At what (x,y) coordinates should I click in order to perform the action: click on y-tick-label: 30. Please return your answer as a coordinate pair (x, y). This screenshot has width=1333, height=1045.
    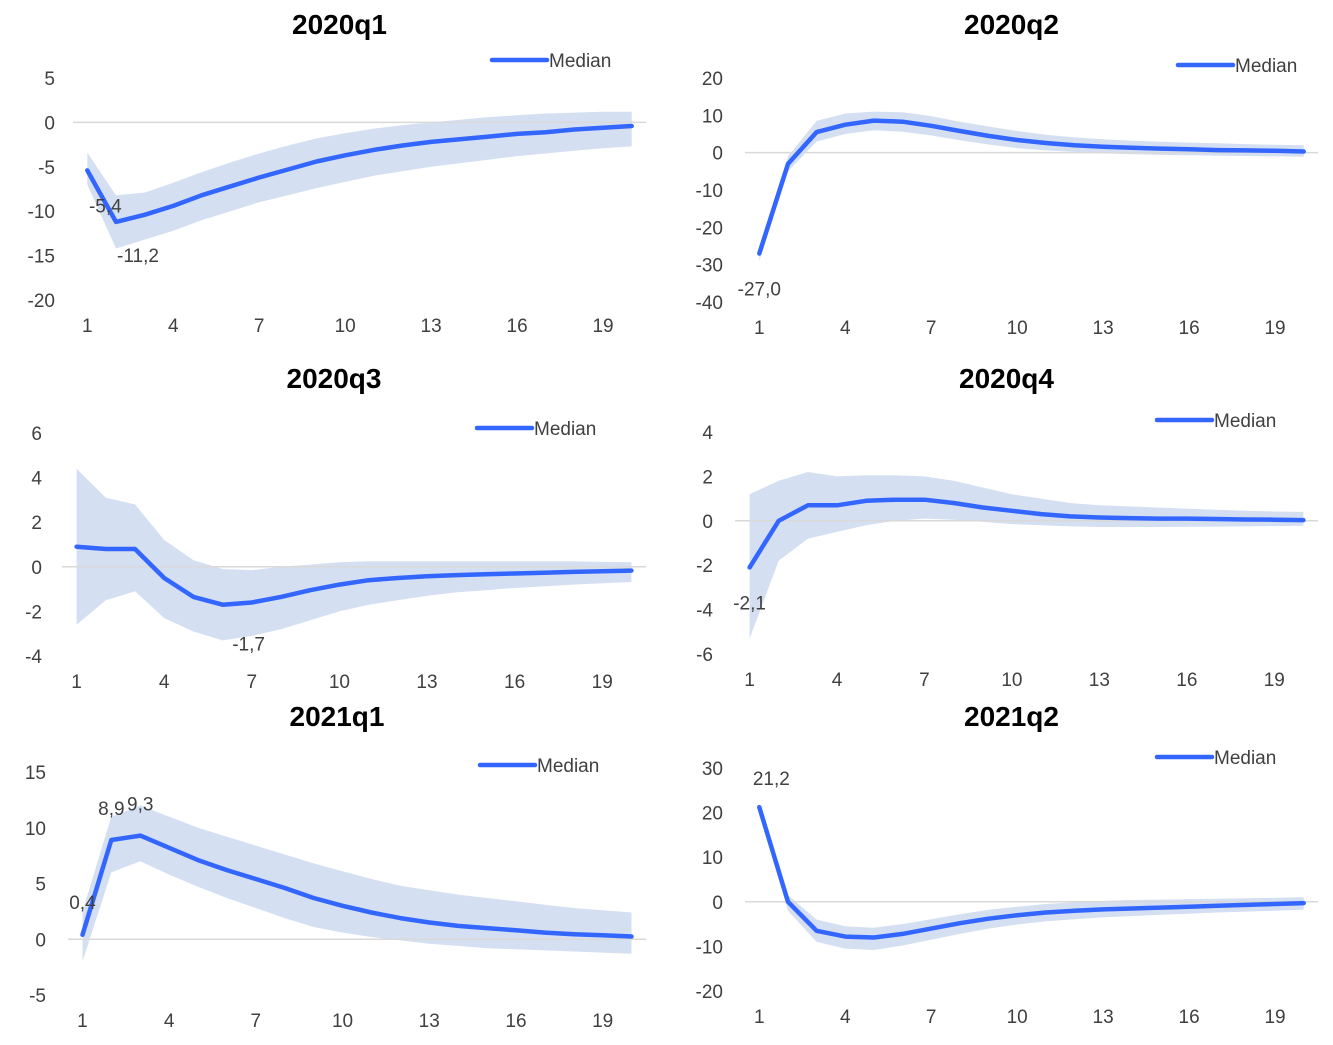
    Looking at the image, I should click on (712, 769).